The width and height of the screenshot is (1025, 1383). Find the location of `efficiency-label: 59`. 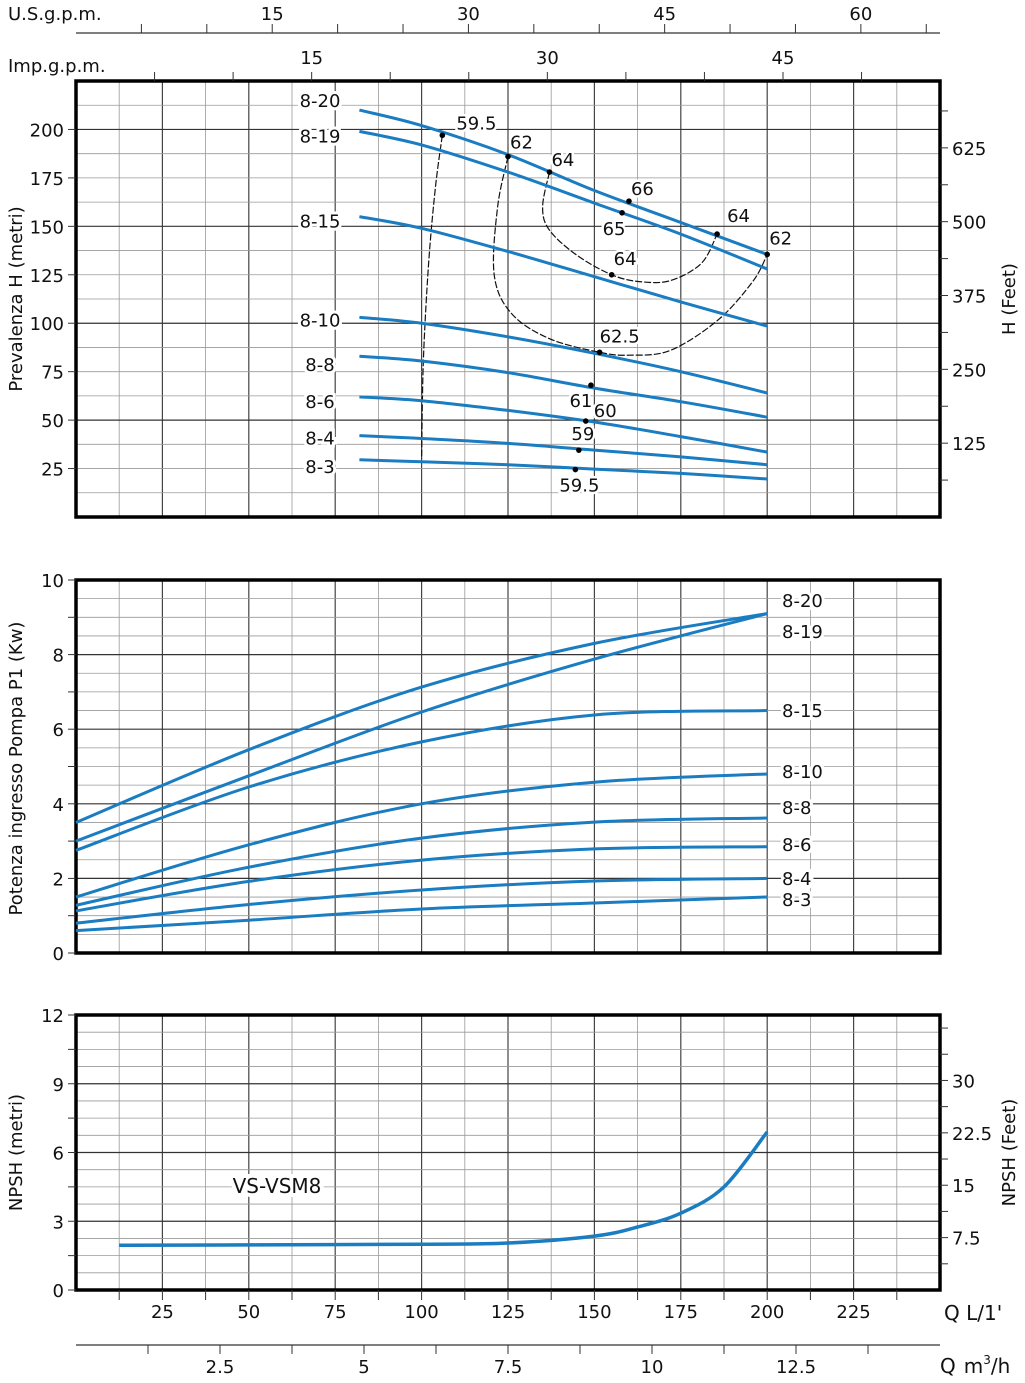

efficiency-label: 59 is located at coordinates (582, 434).